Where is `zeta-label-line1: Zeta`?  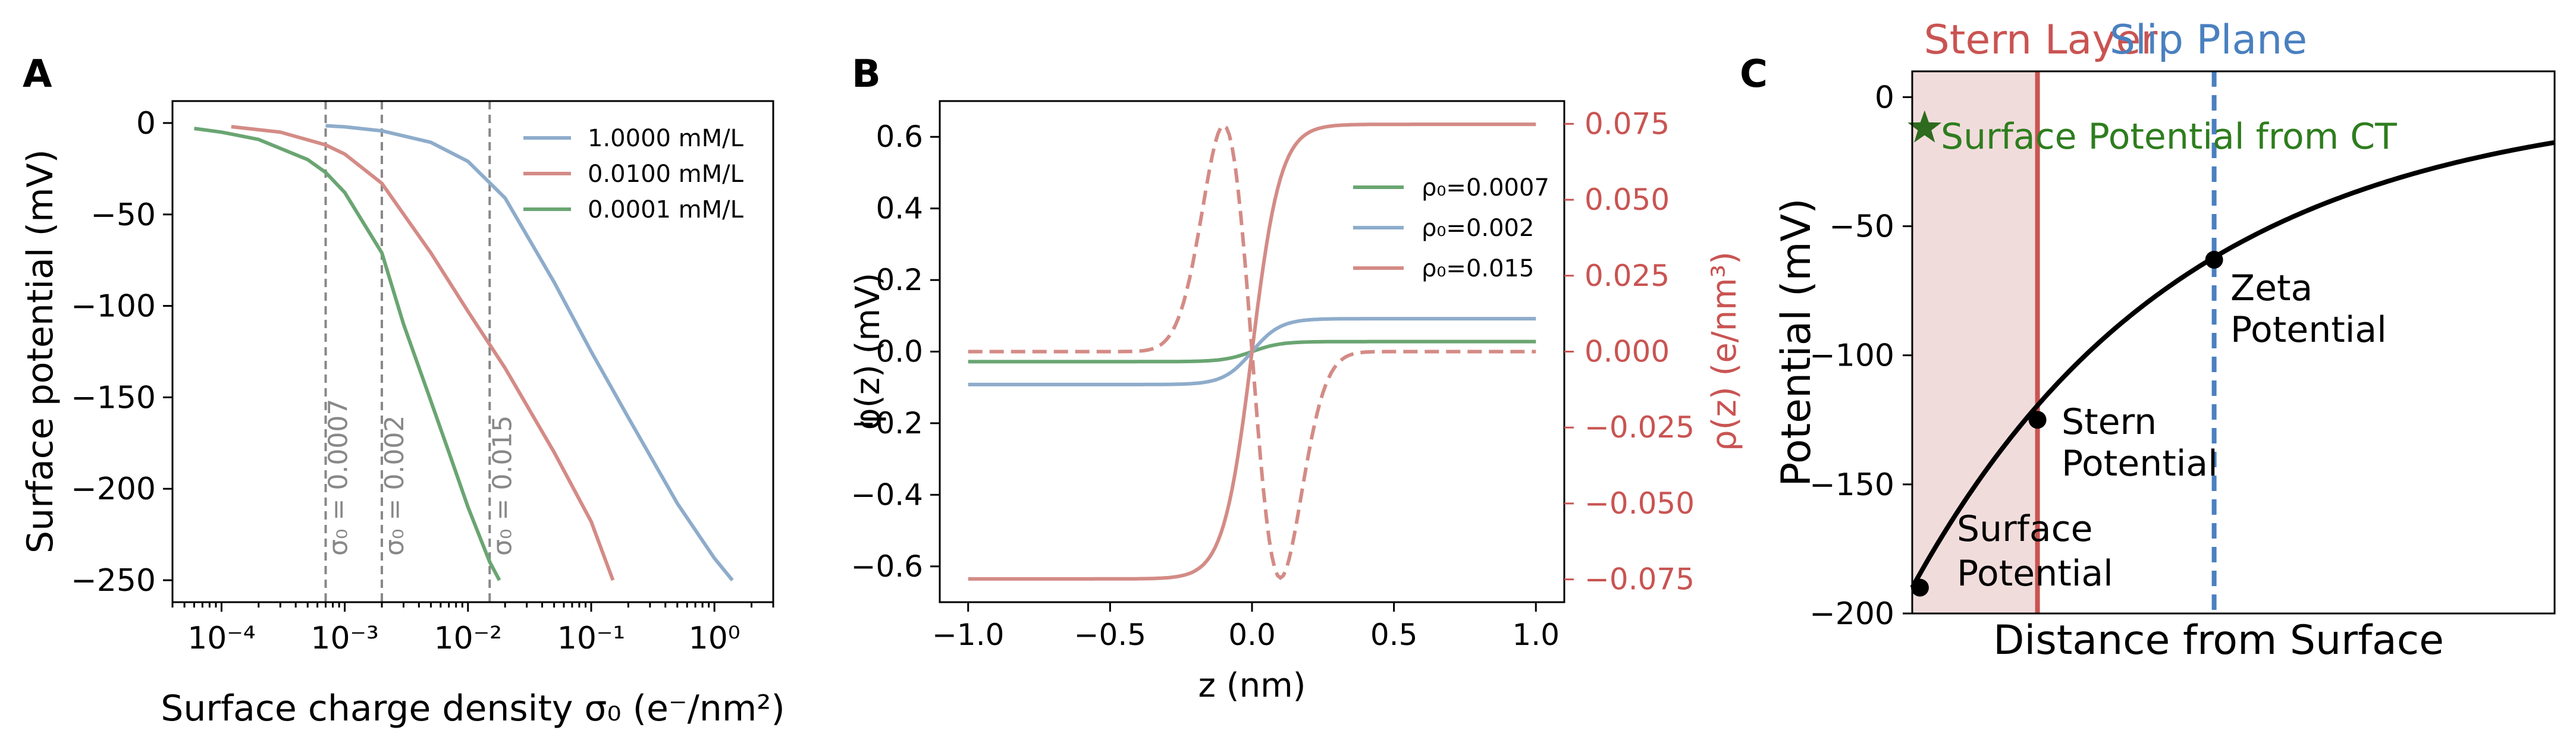 zeta-label-line1: Zeta is located at coordinates (2271, 288).